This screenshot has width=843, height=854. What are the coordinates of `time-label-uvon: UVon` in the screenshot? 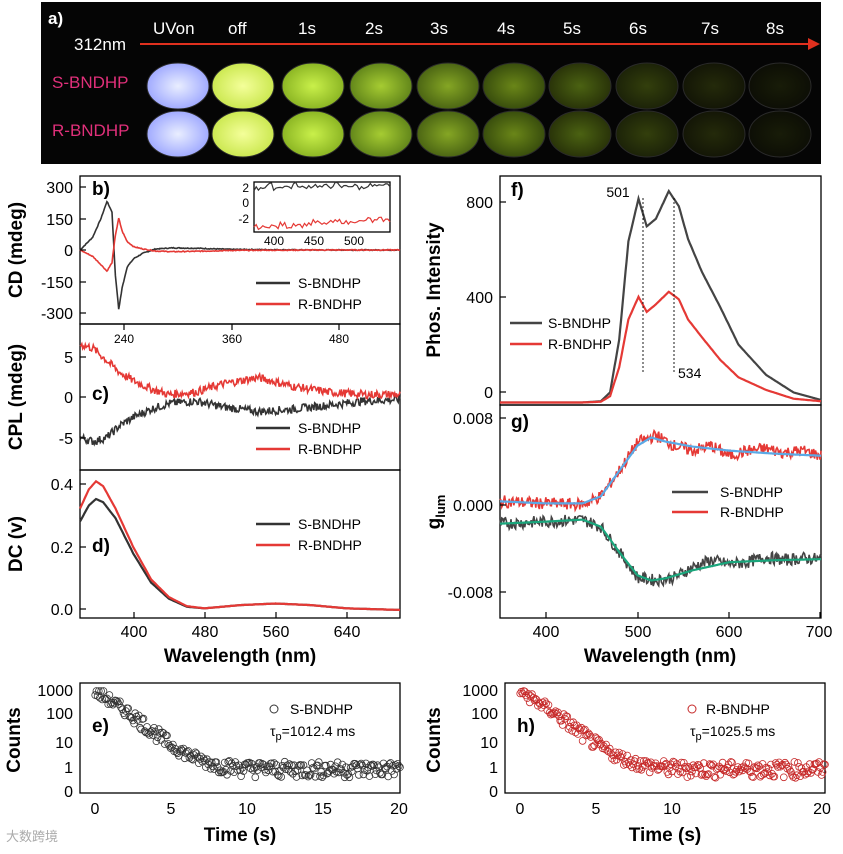 It's located at (174, 28).